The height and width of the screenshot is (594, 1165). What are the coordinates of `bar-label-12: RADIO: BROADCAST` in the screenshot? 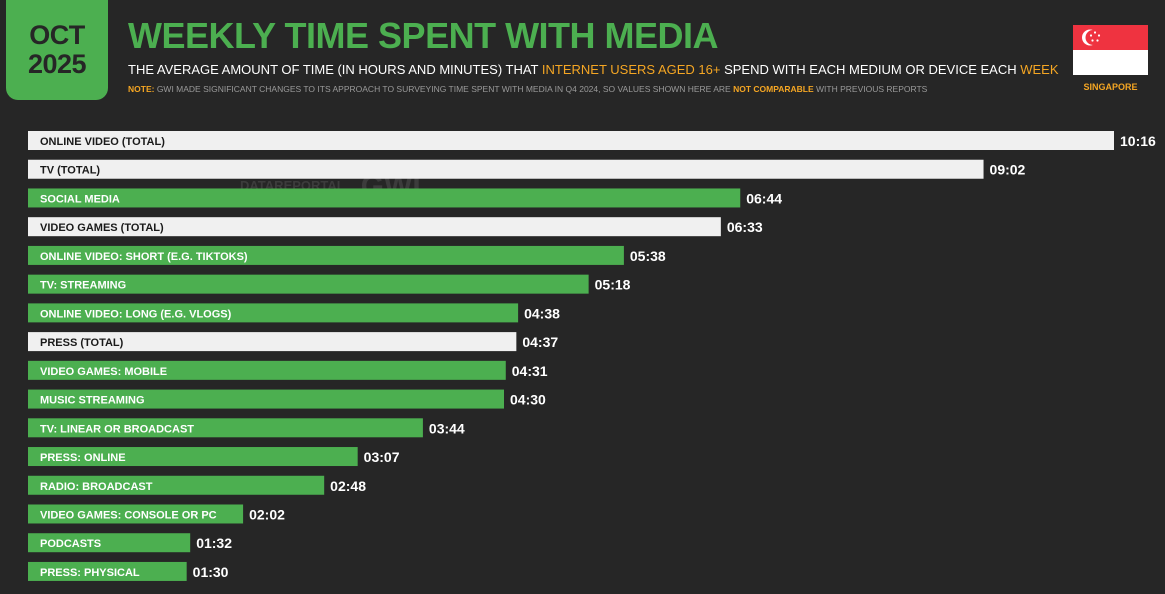 It's located at (96, 487).